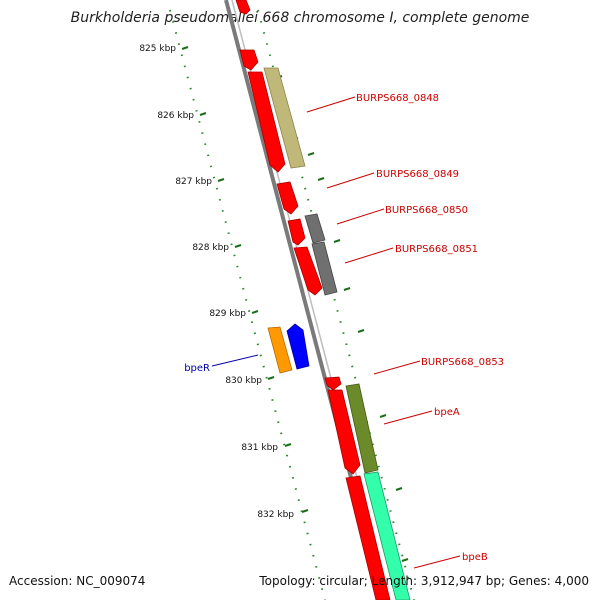 This screenshot has height=600, width=600. Describe the element at coordinates (475, 557) in the screenshot. I see `label-bpeb: bpeB` at that location.